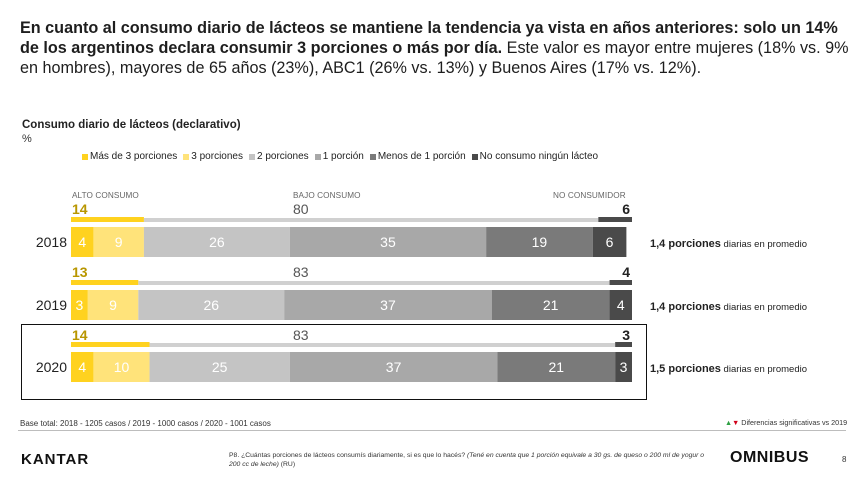 This screenshot has width=863, height=478. Describe the element at coordinates (432, 430) in the screenshot. I see `footer-divider` at that location.